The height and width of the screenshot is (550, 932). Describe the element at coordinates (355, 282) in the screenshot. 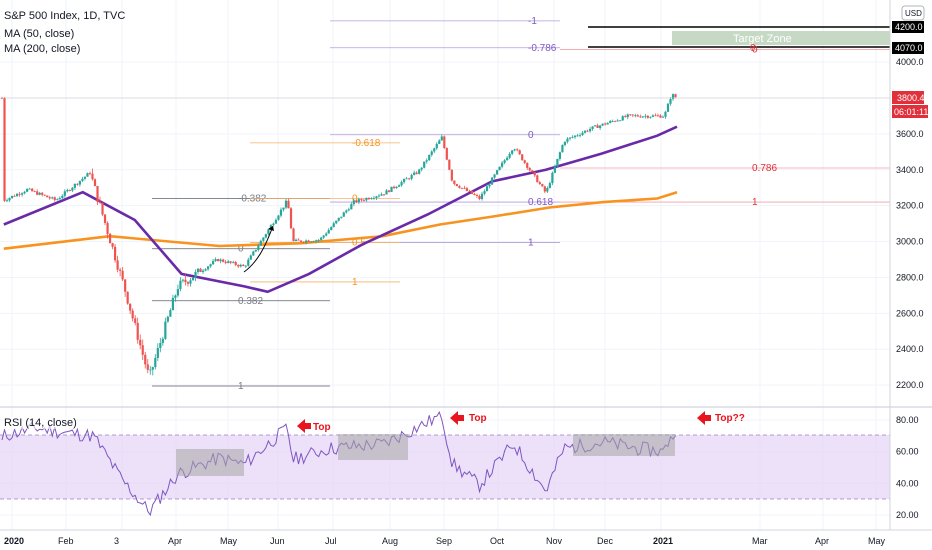

I see `fib-label-C-3: 1` at that location.